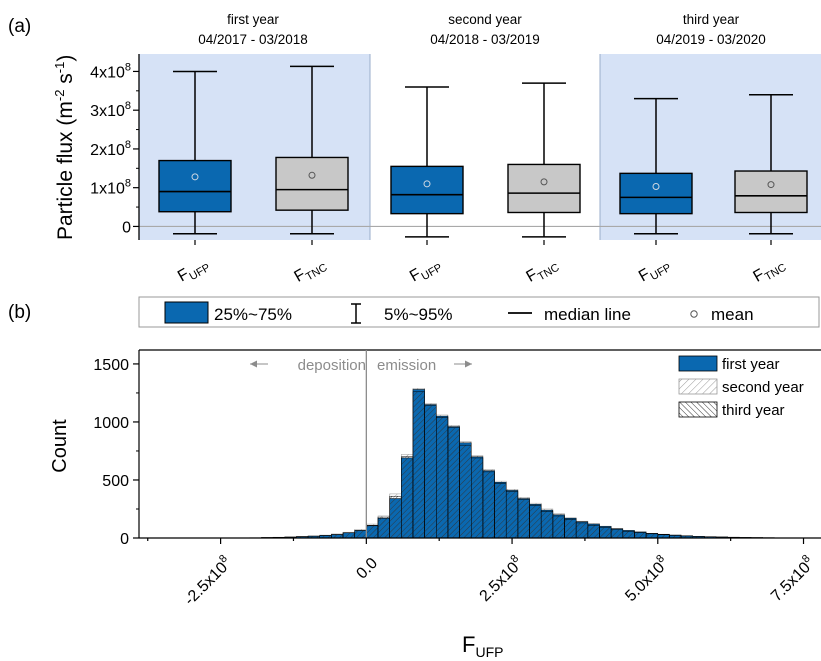 Image resolution: width=821 pixels, height=661 pixels. What do you see at coordinates (711, 19) in the screenshot?
I see `period-title-third: third year` at bounding box center [711, 19].